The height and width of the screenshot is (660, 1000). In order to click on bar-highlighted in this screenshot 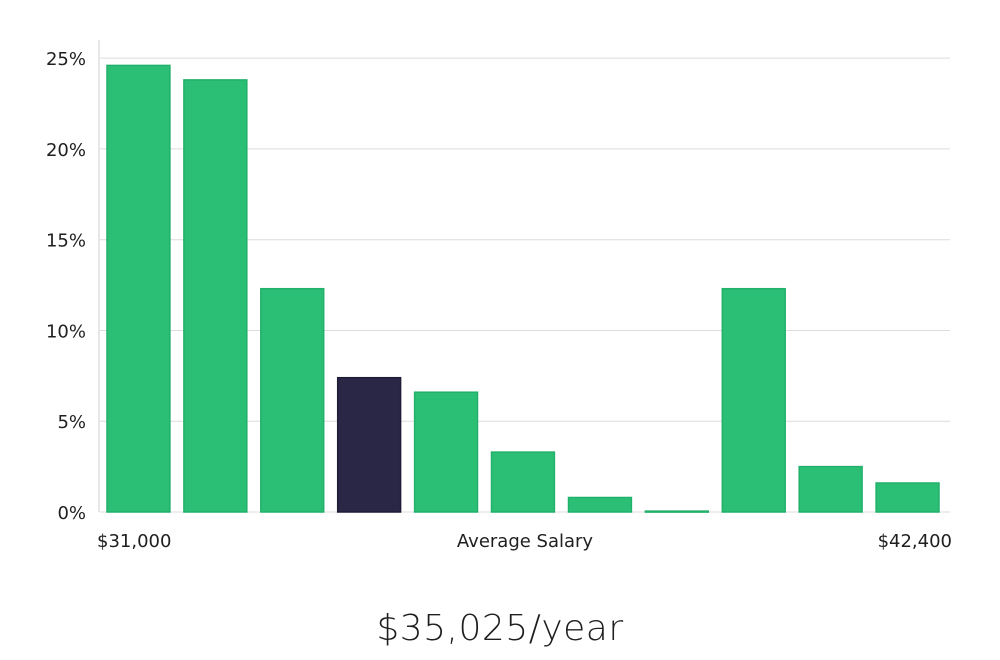, I will do `click(369, 444)`.